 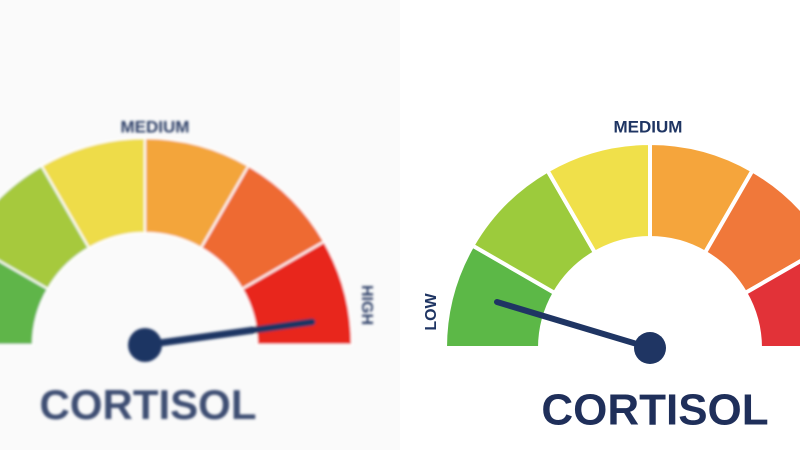 What do you see at coordinates (366, 305) in the screenshot?
I see `gauge-label: HIGH` at bounding box center [366, 305].